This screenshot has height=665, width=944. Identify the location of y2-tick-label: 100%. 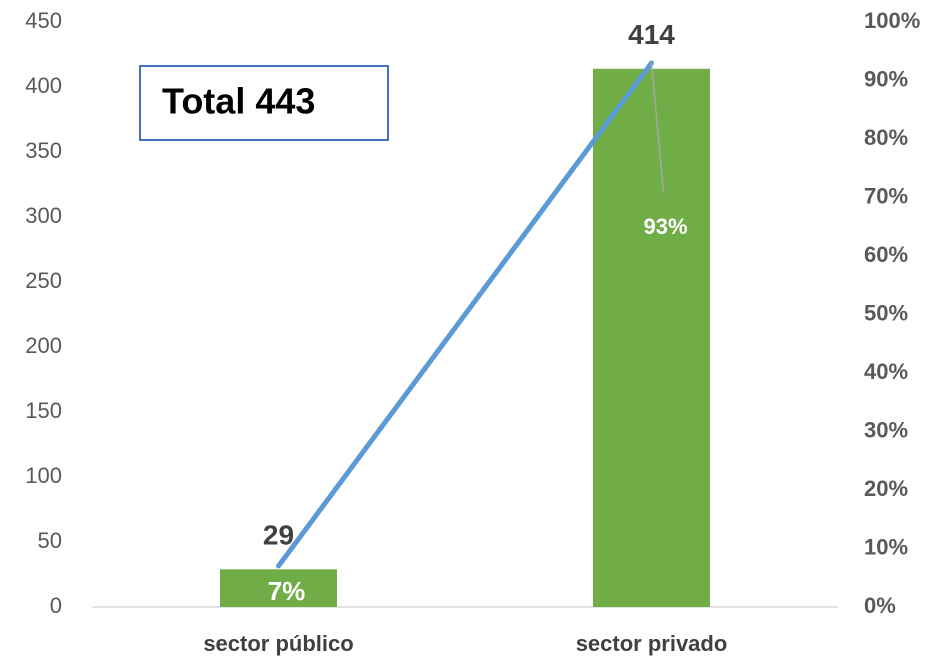
(892, 20).